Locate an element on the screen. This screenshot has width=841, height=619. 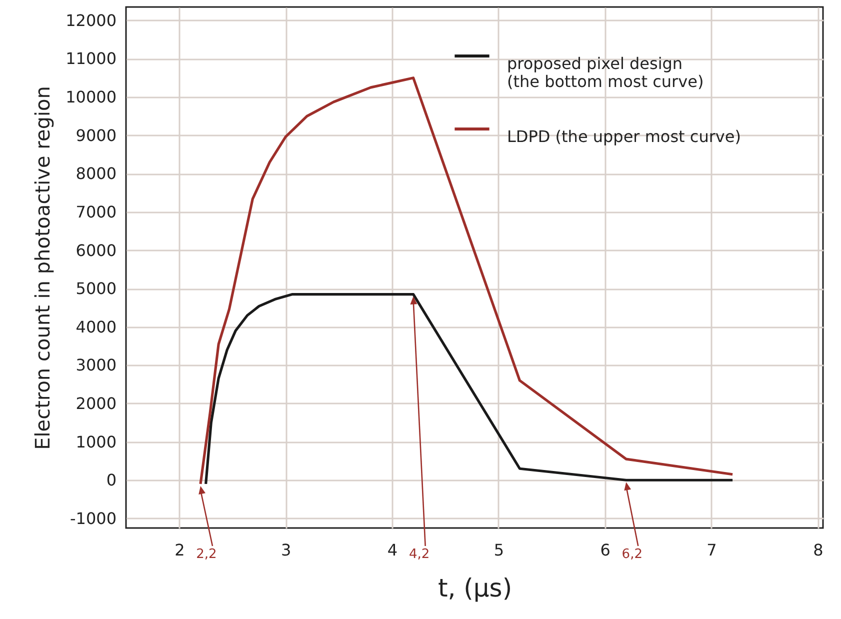
x-tick-label: 8 is located at coordinates (818, 550).